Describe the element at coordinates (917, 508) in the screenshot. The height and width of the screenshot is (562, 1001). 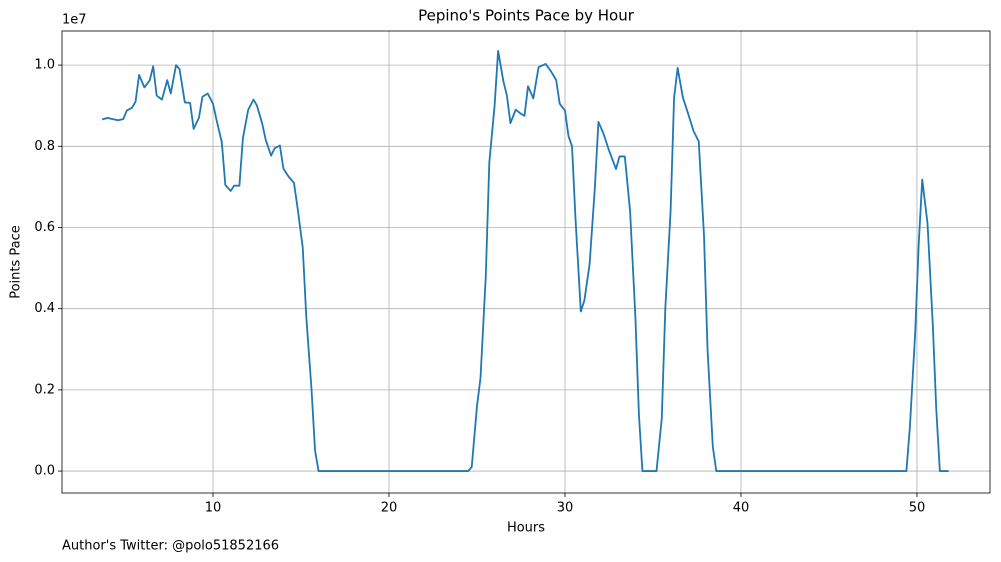
I see `x-tick-label: 50` at that location.